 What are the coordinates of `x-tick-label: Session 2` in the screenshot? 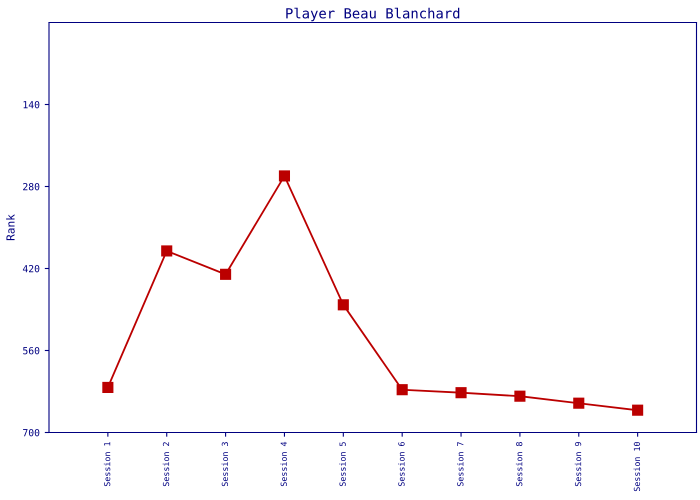 It's located at (166, 464).